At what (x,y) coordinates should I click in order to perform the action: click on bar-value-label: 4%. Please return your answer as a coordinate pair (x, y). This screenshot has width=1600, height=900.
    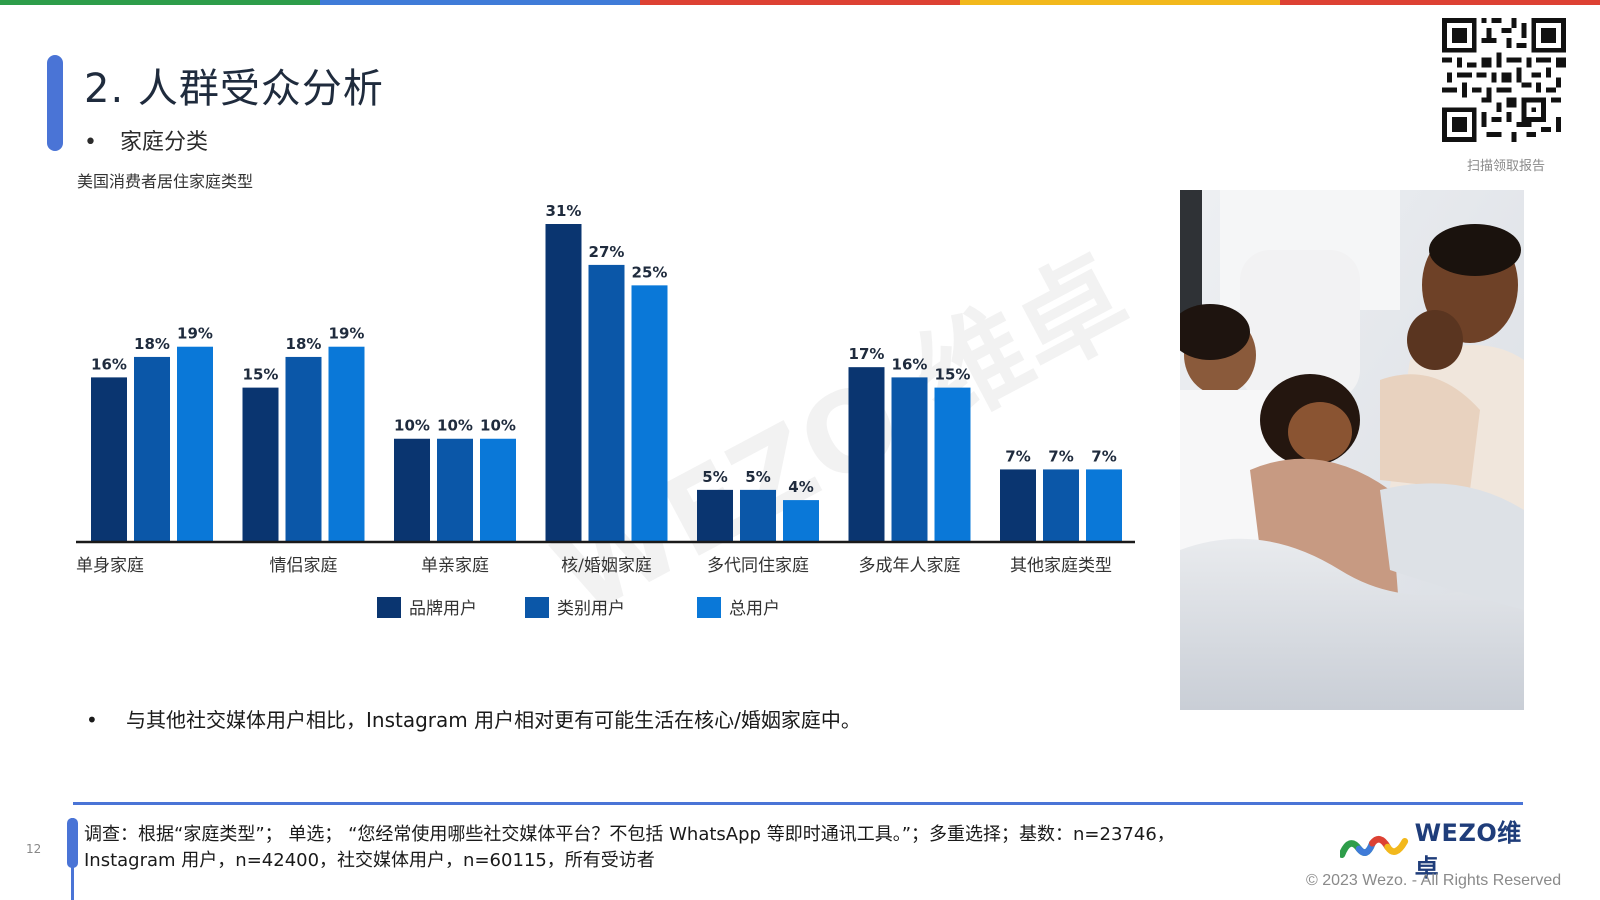
    Looking at the image, I should click on (800, 487).